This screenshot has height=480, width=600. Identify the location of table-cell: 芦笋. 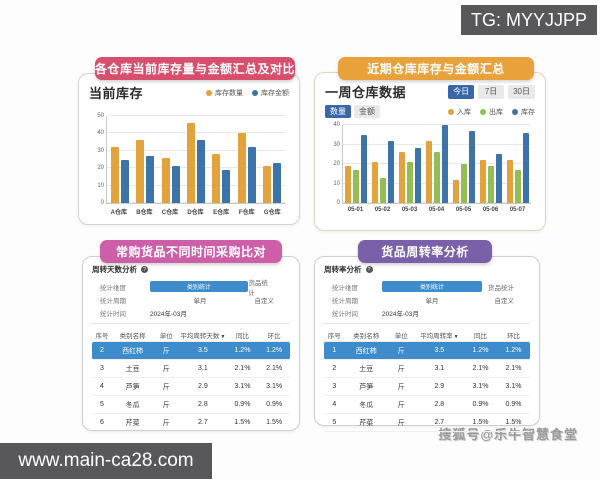
(132, 387).